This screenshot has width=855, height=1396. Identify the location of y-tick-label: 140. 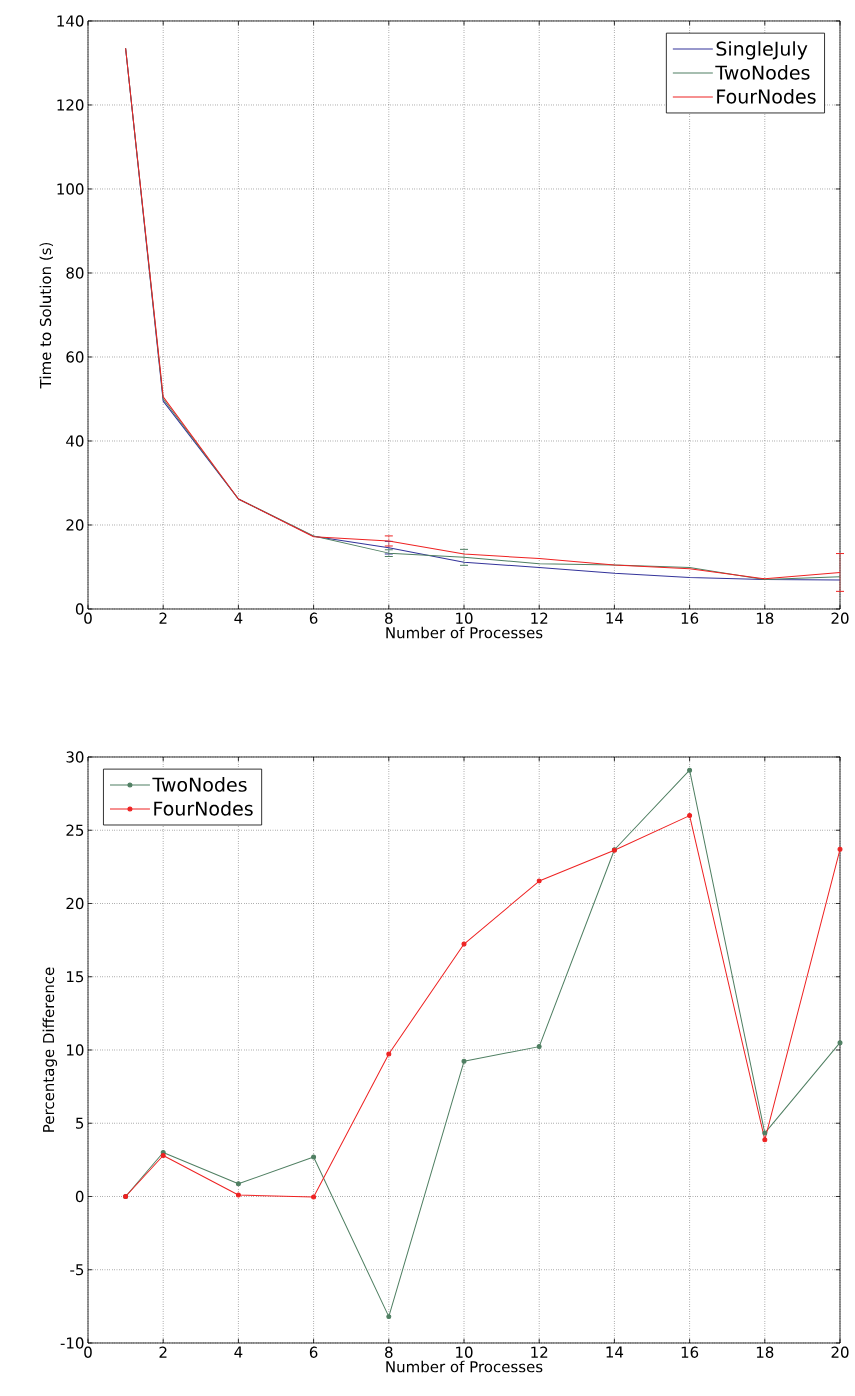
(70, 21).